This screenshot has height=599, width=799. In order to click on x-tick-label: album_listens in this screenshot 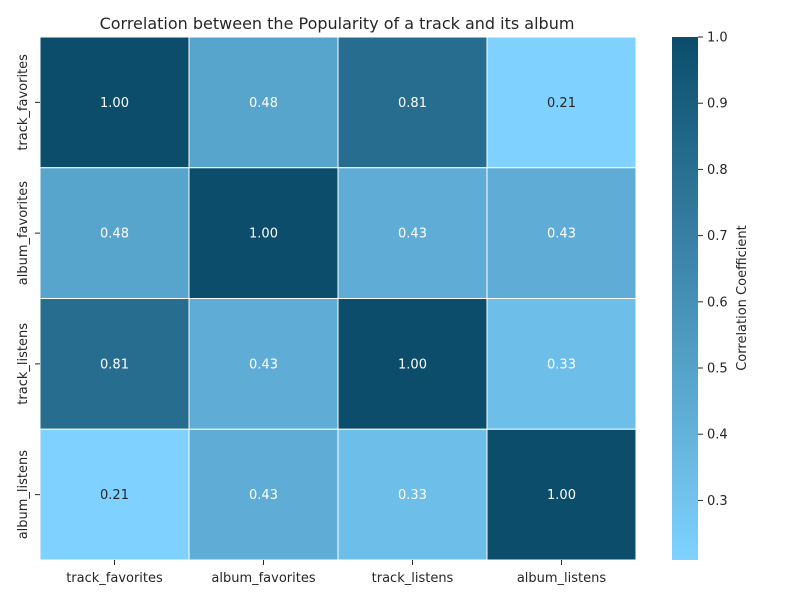, I will do `click(562, 578)`.